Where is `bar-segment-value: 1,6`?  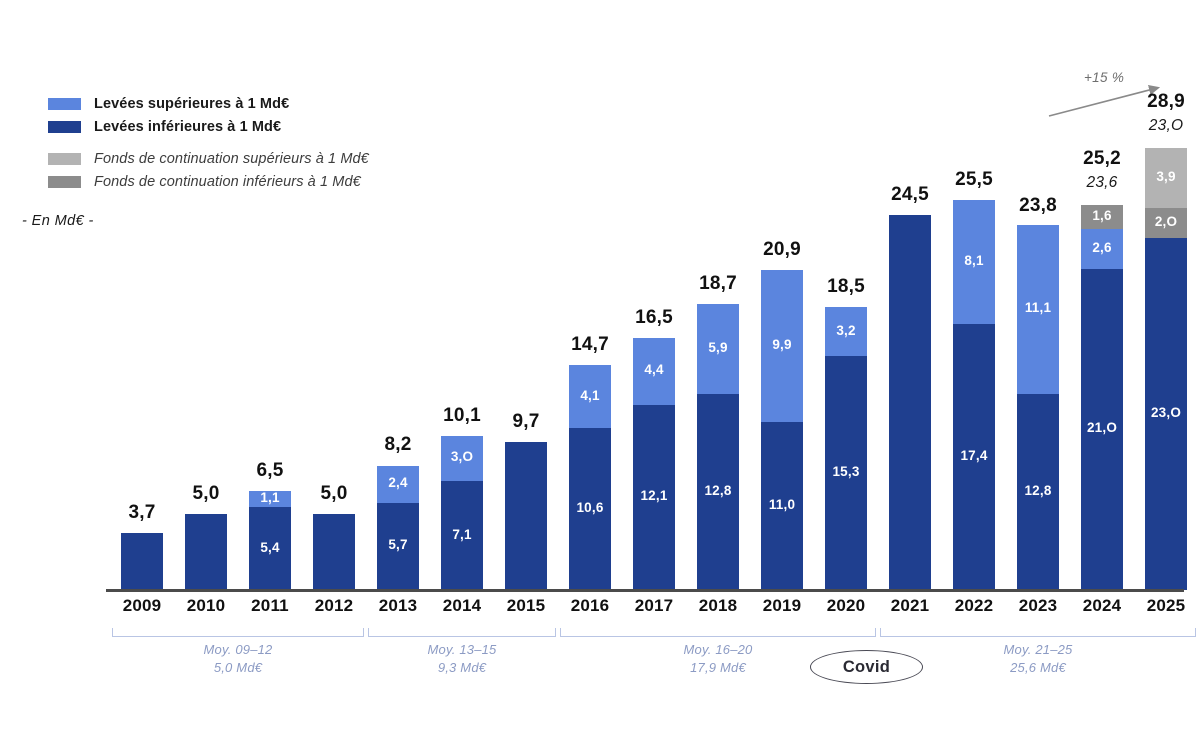
bar-segment-value: 1,6 is located at coordinates (1102, 215).